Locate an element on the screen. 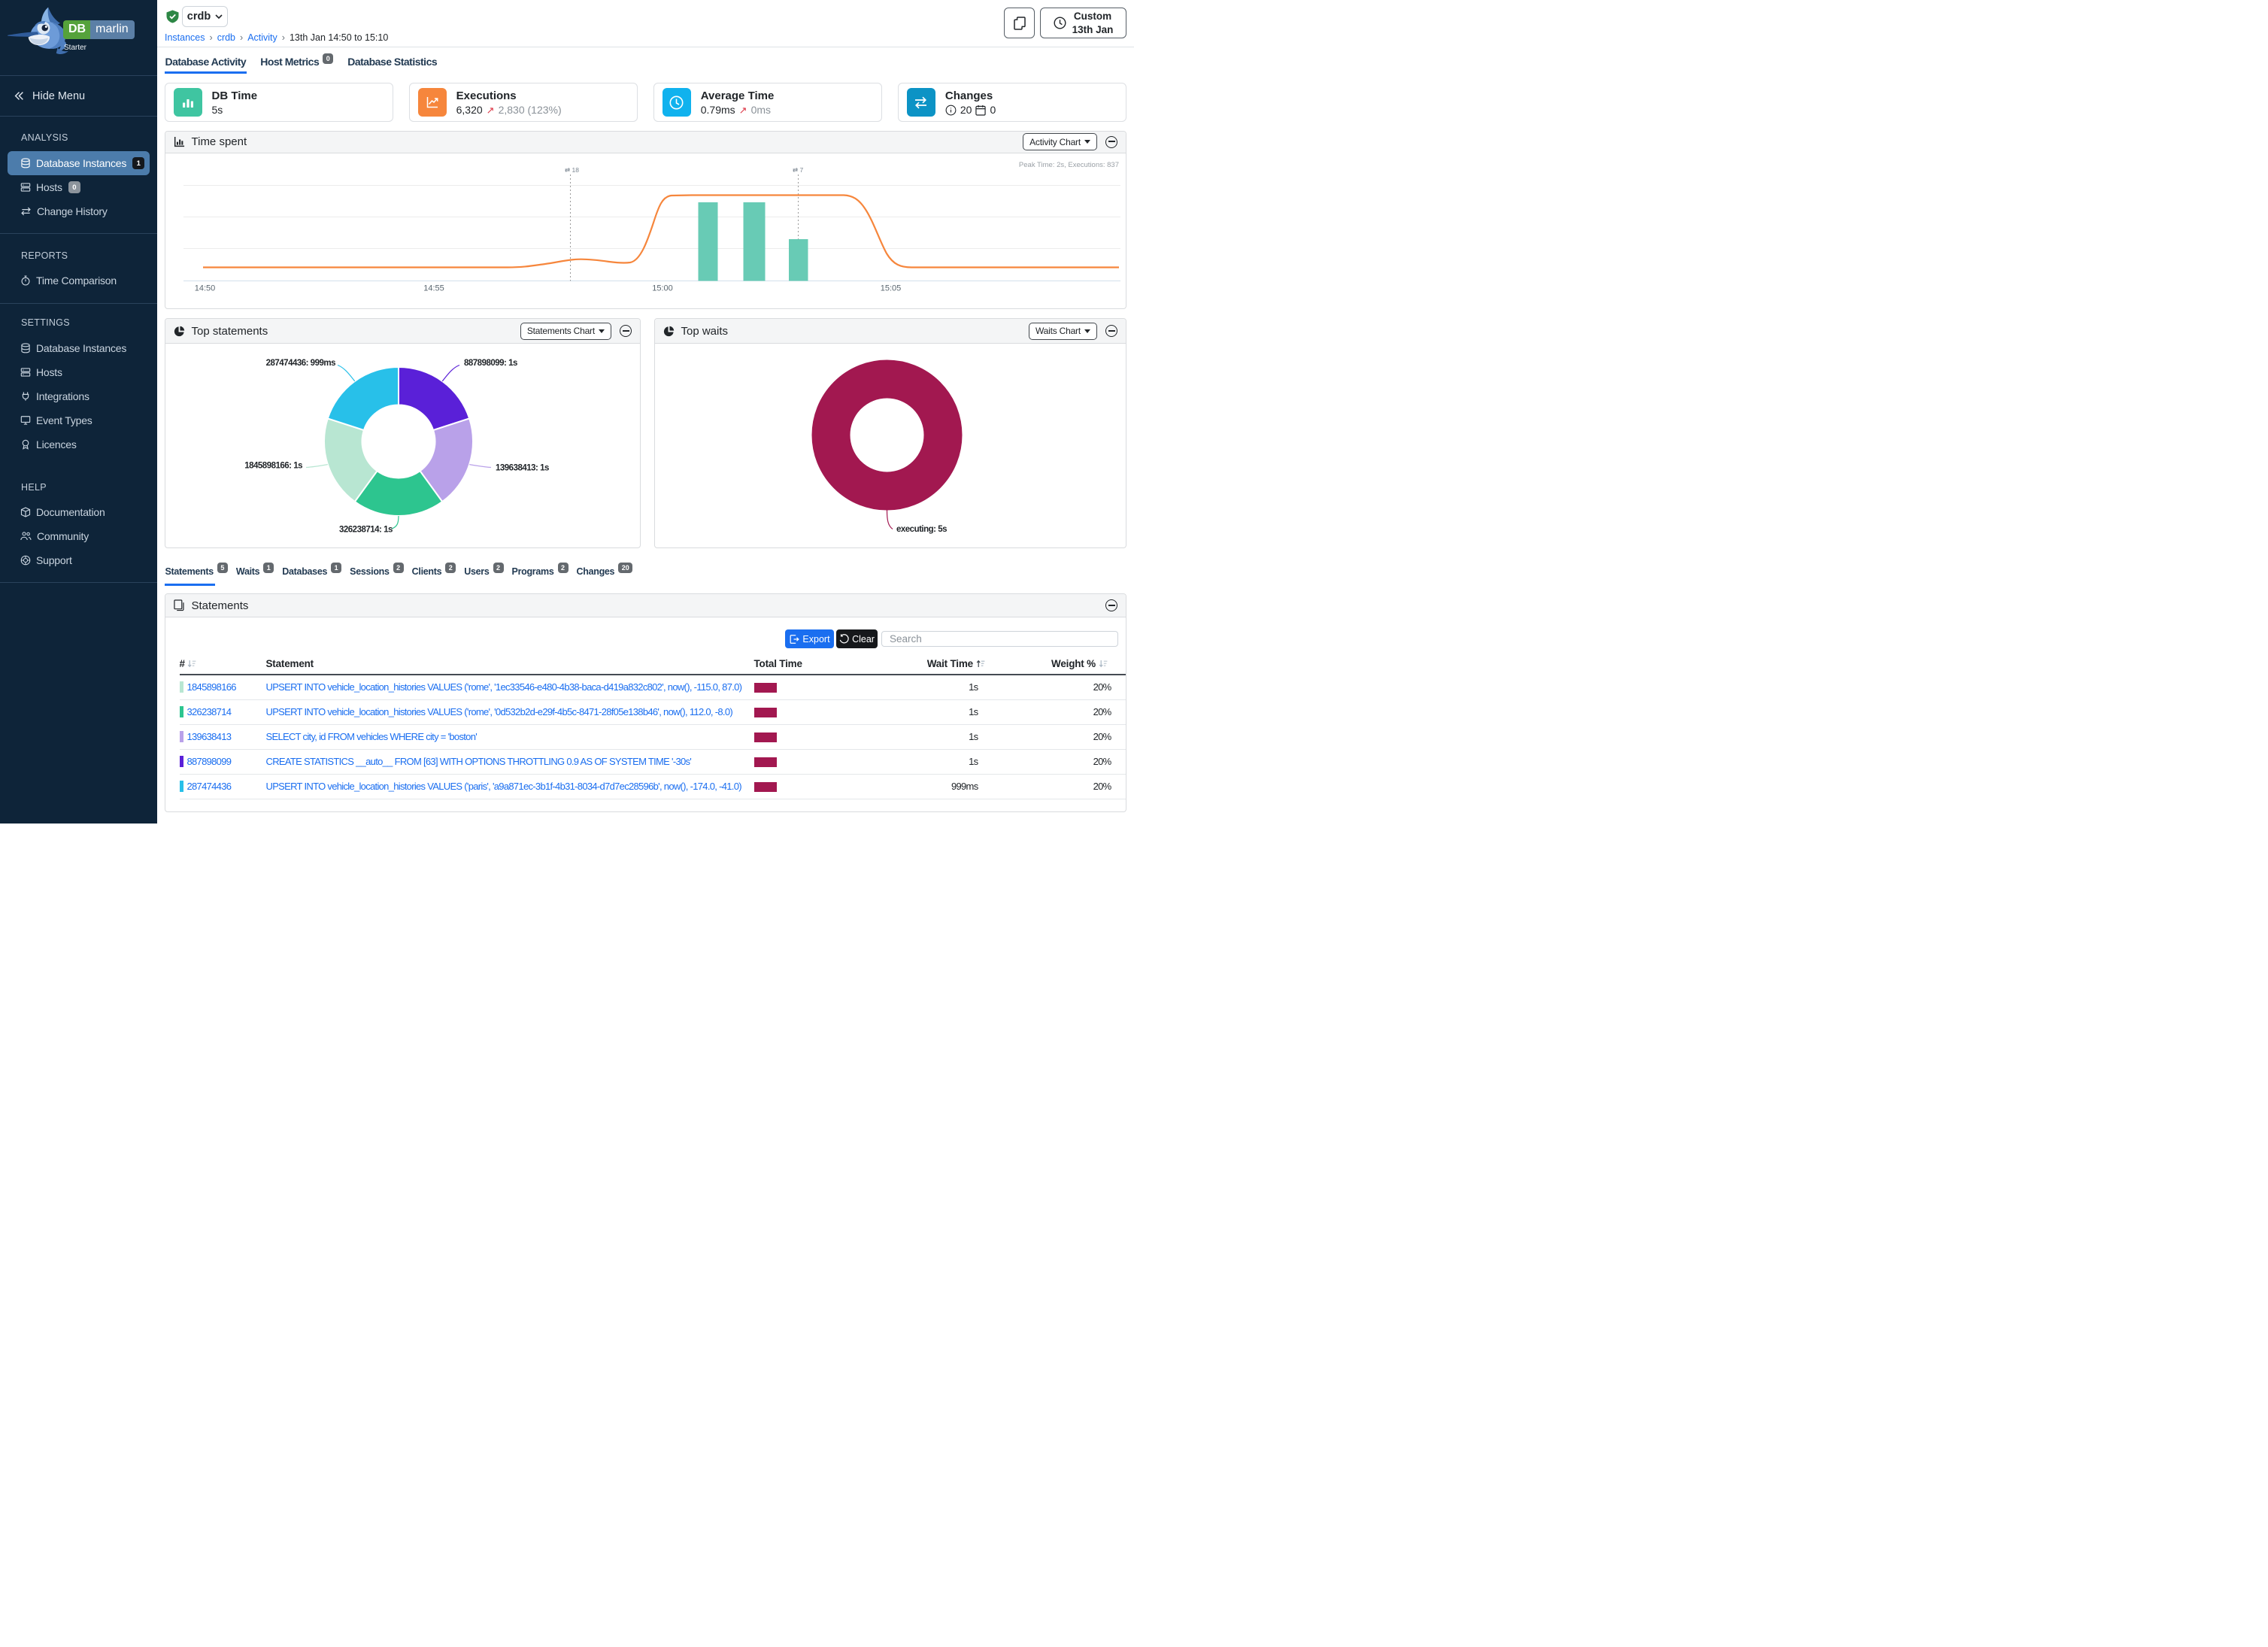 The height and width of the screenshot is (1647, 2268). svg-text: Peak Time: 2s, Executions: 837 is located at coordinates (1068, 165).